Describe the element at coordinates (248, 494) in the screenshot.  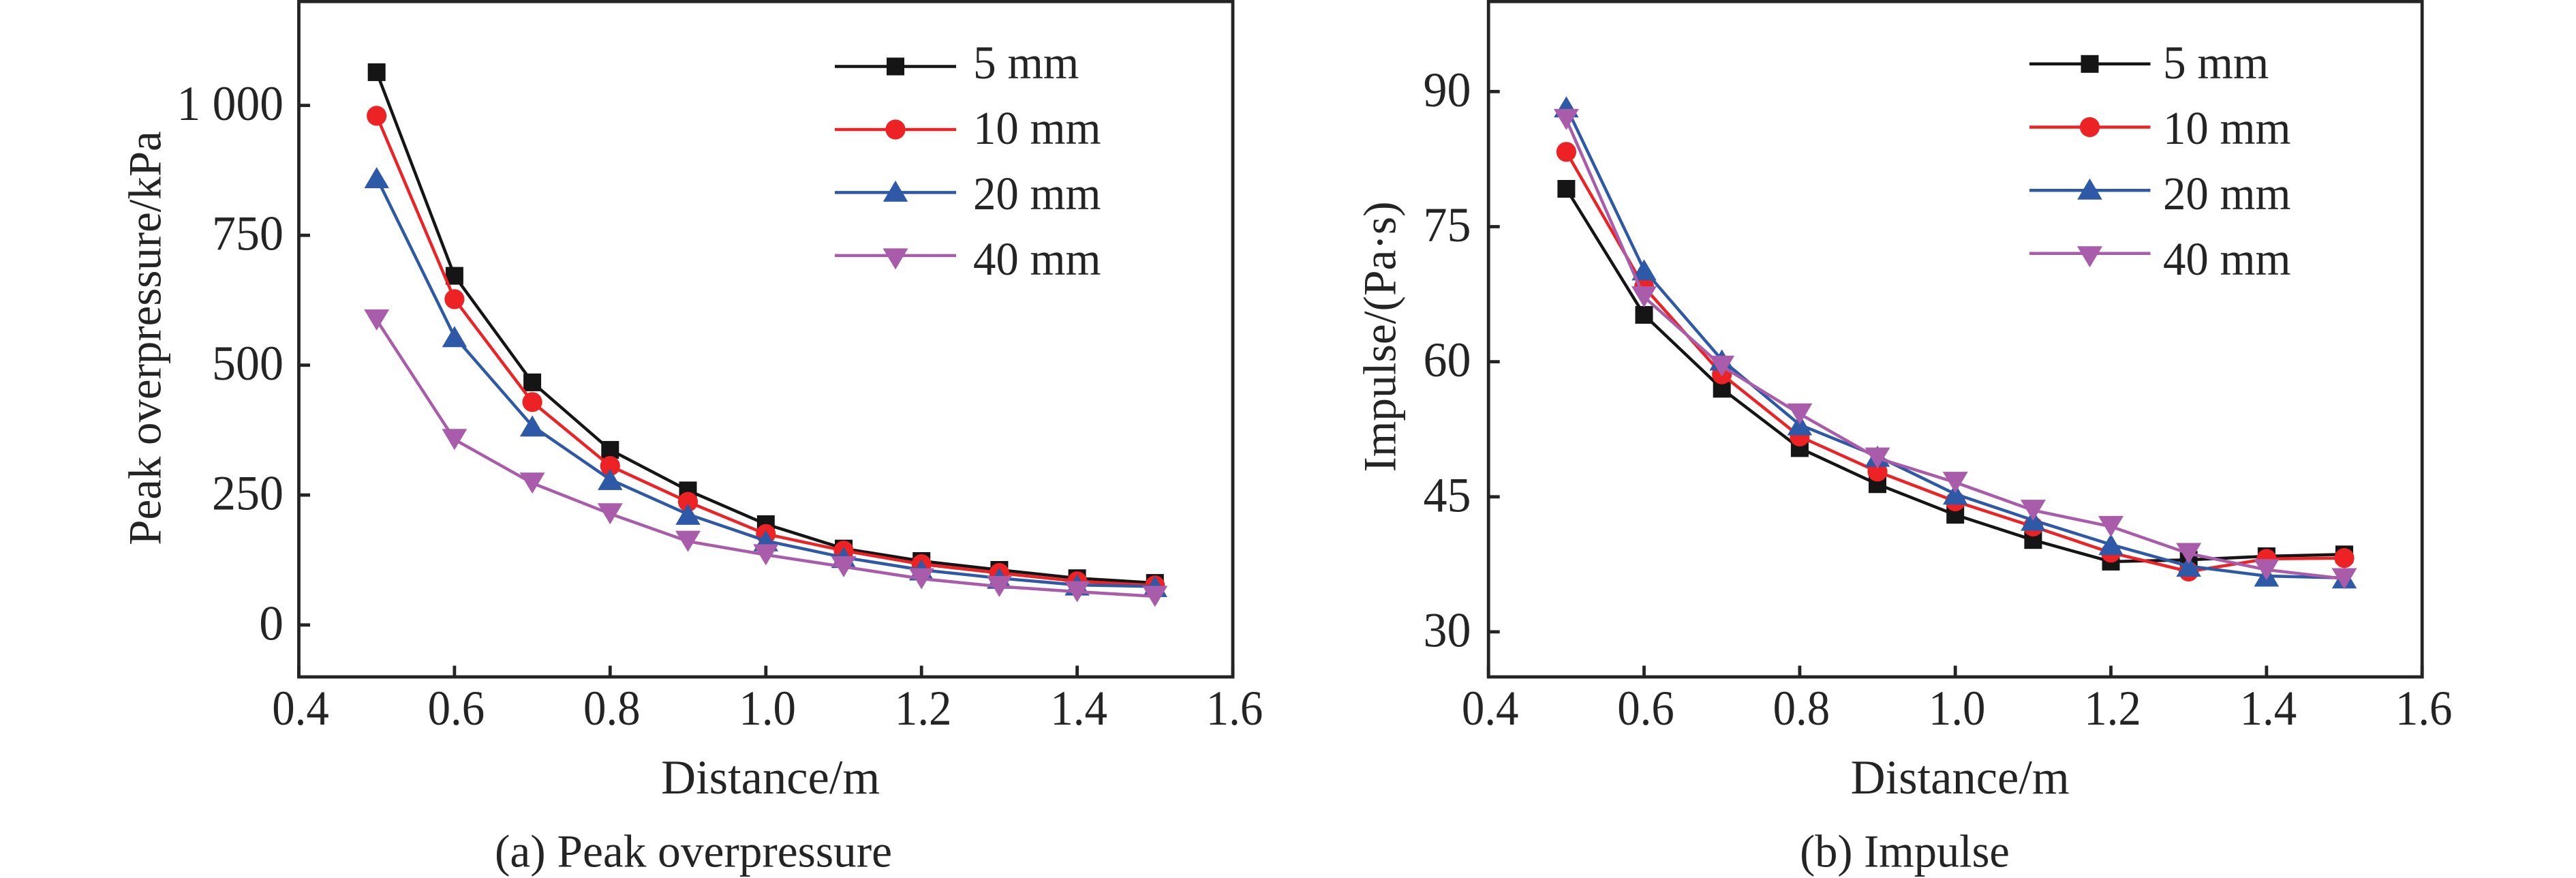
I see `svg-text: 250` at that location.